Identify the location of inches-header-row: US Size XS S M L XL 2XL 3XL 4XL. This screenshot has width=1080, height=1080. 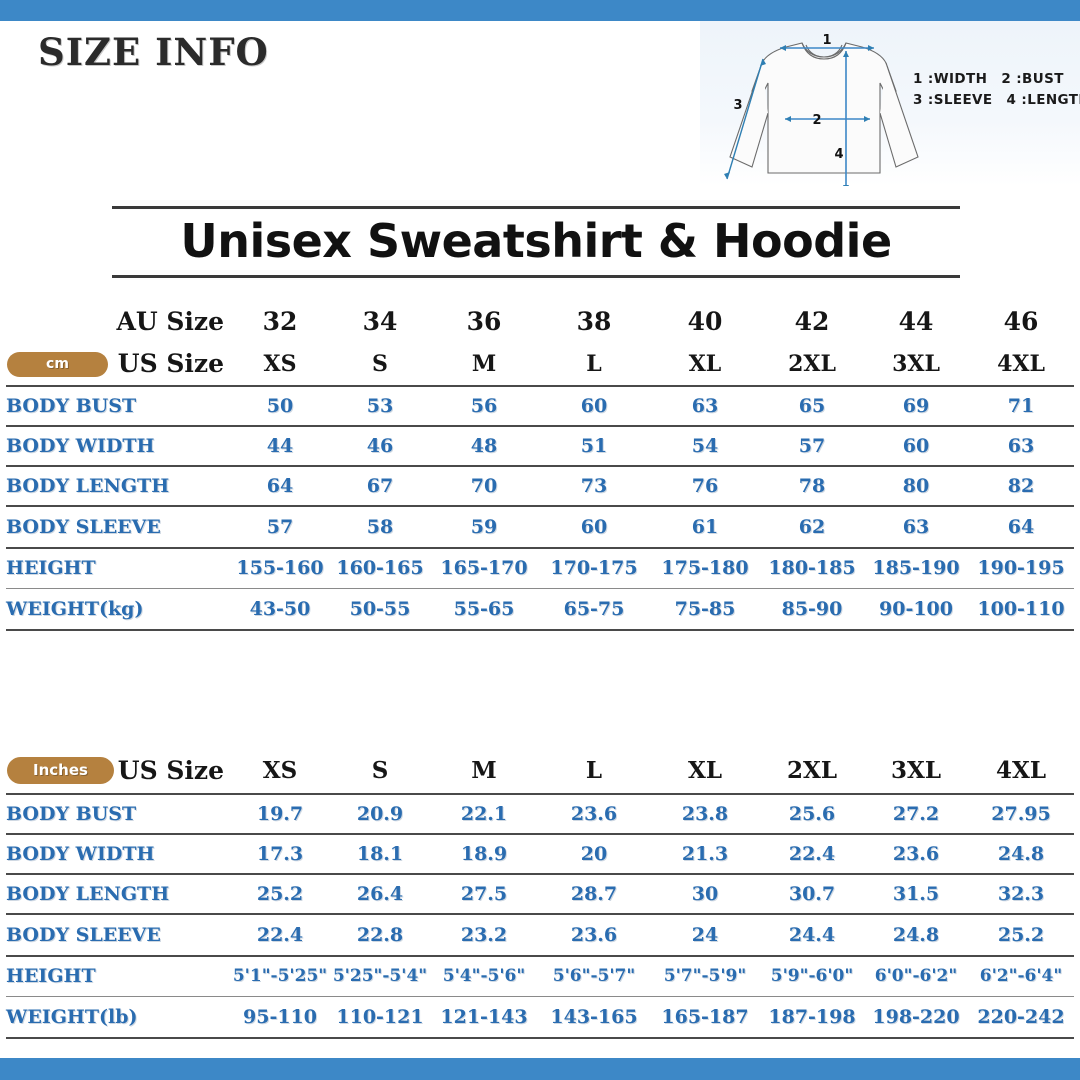
(540, 771).